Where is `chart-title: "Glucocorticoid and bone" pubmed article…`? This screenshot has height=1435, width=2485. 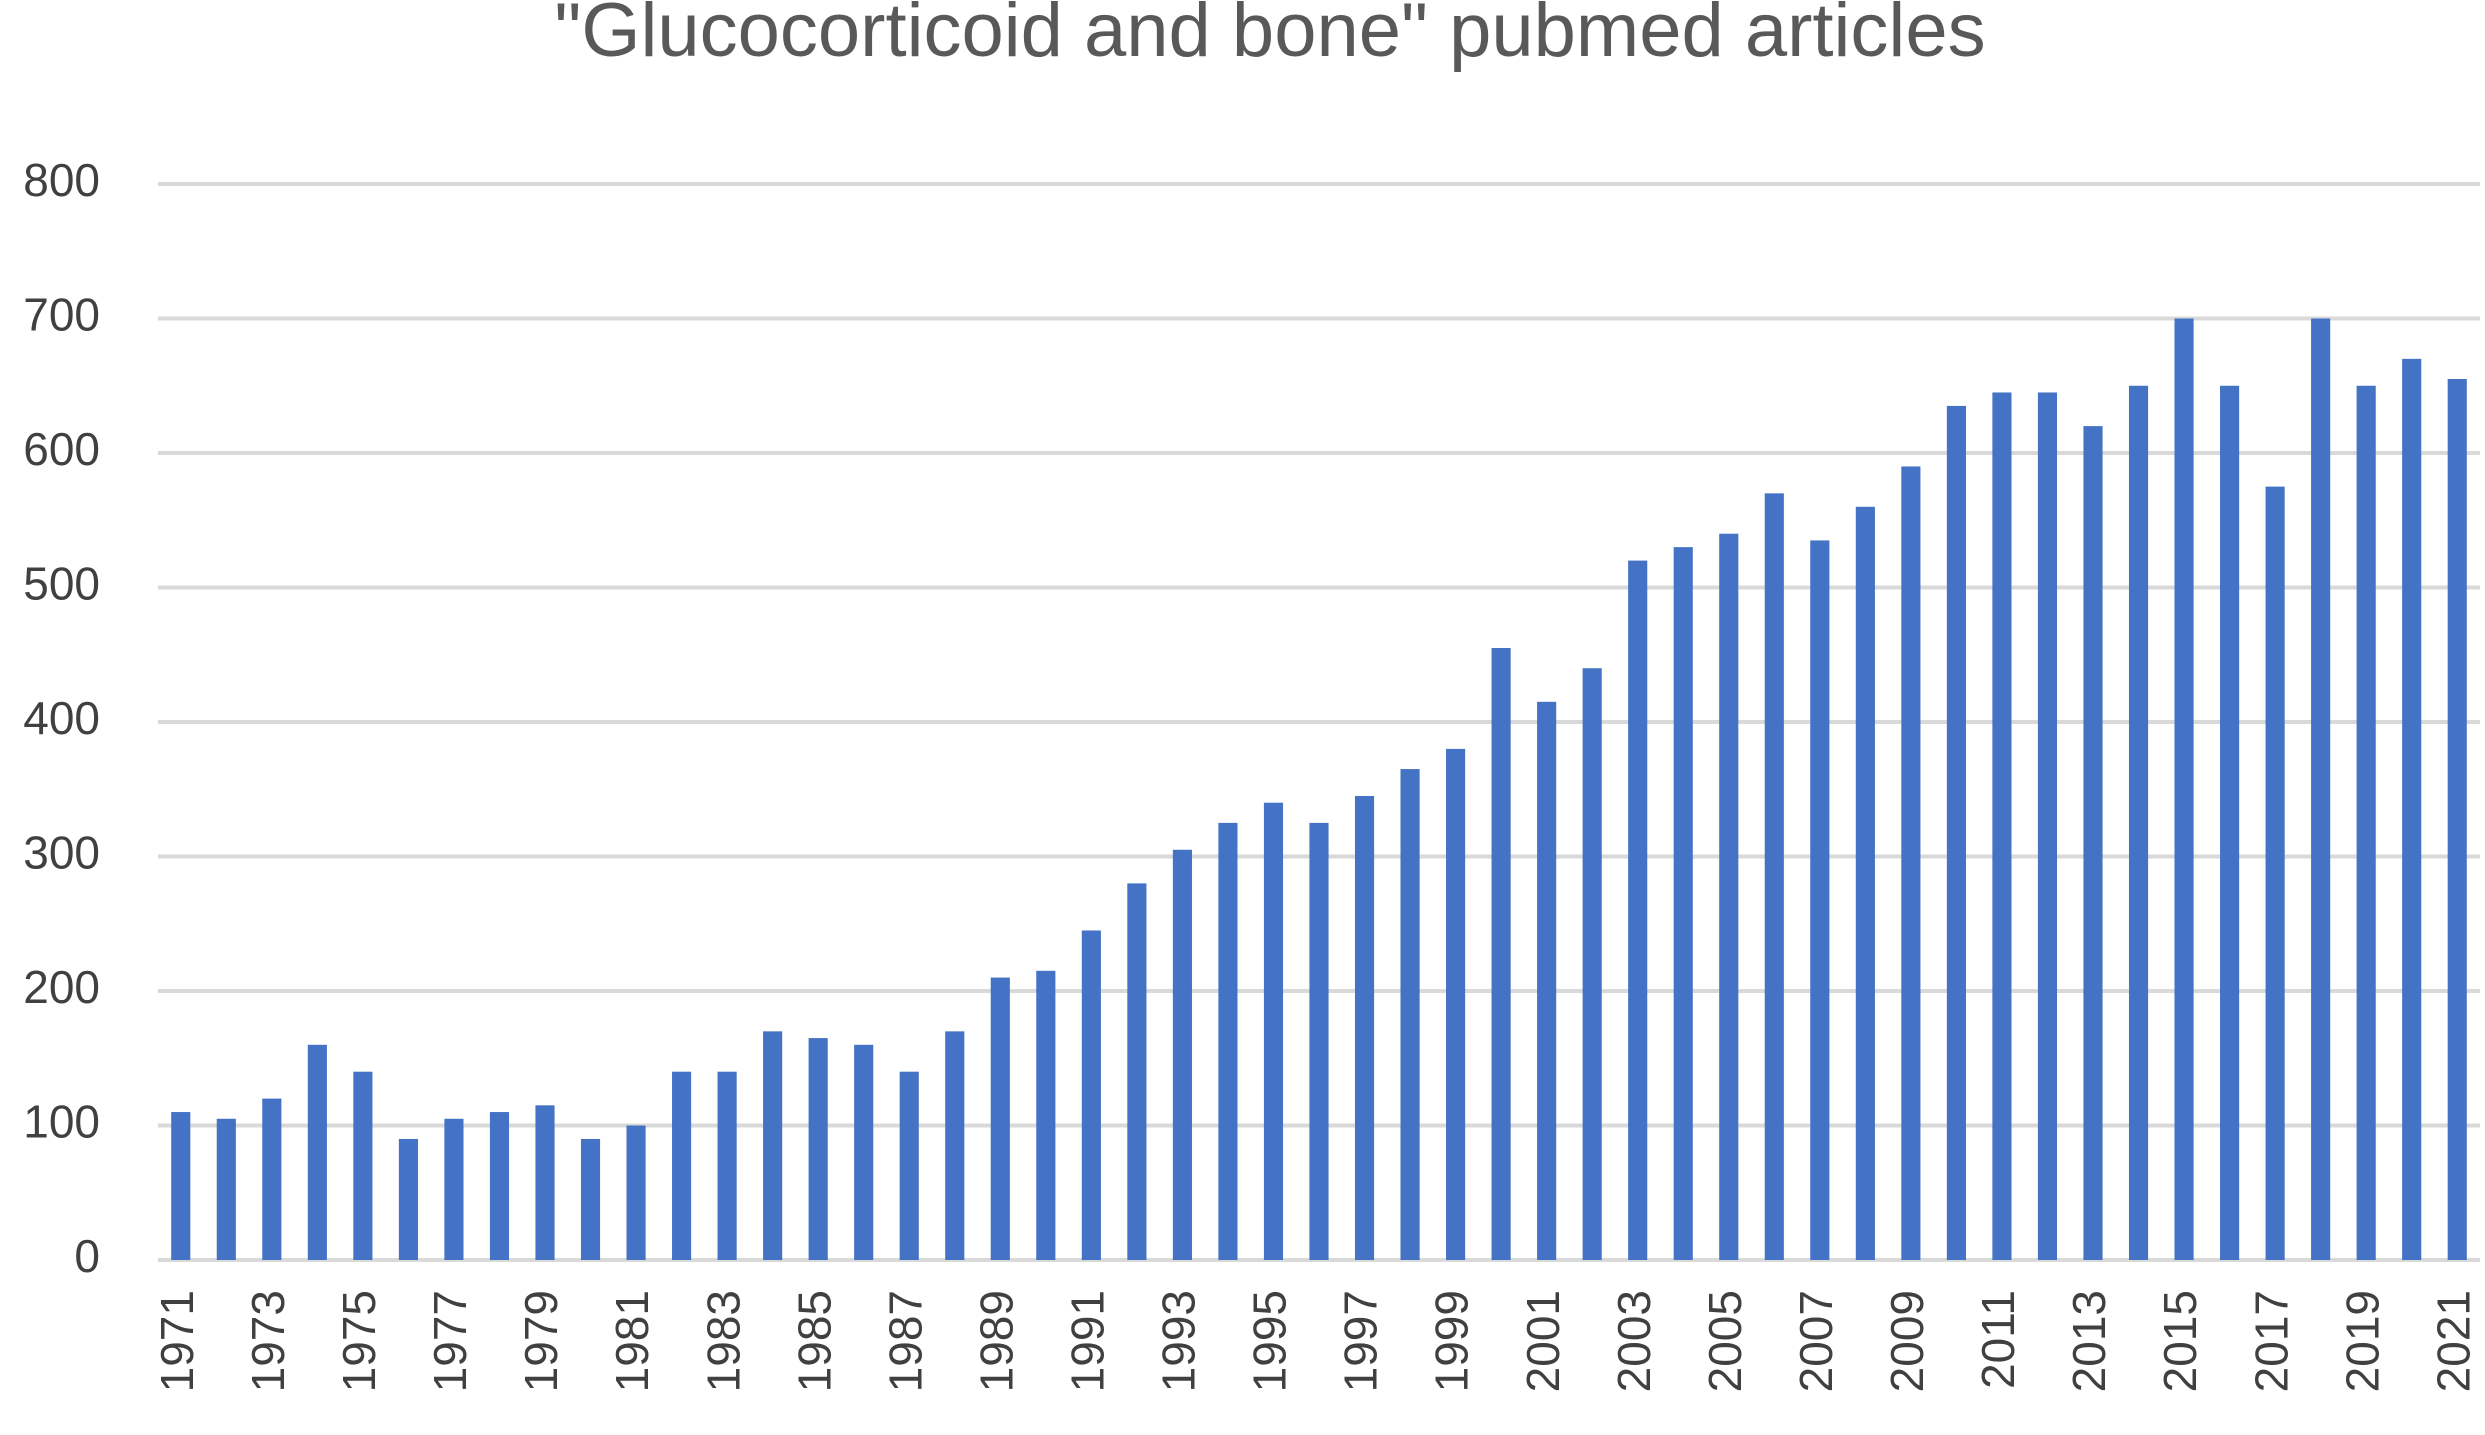
chart-title: "Glucocorticoid and bone" pubmed article… is located at coordinates (1269, 36).